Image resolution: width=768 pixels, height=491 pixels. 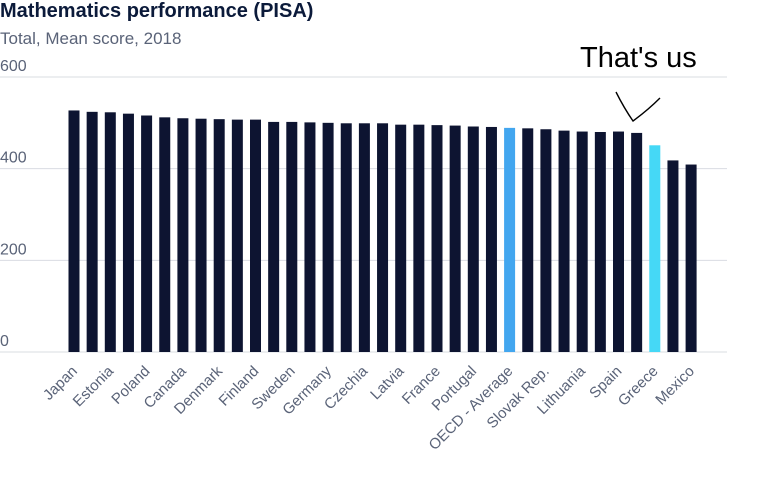 I want to click on y-tick-label: 200, so click(x=13, y=249).